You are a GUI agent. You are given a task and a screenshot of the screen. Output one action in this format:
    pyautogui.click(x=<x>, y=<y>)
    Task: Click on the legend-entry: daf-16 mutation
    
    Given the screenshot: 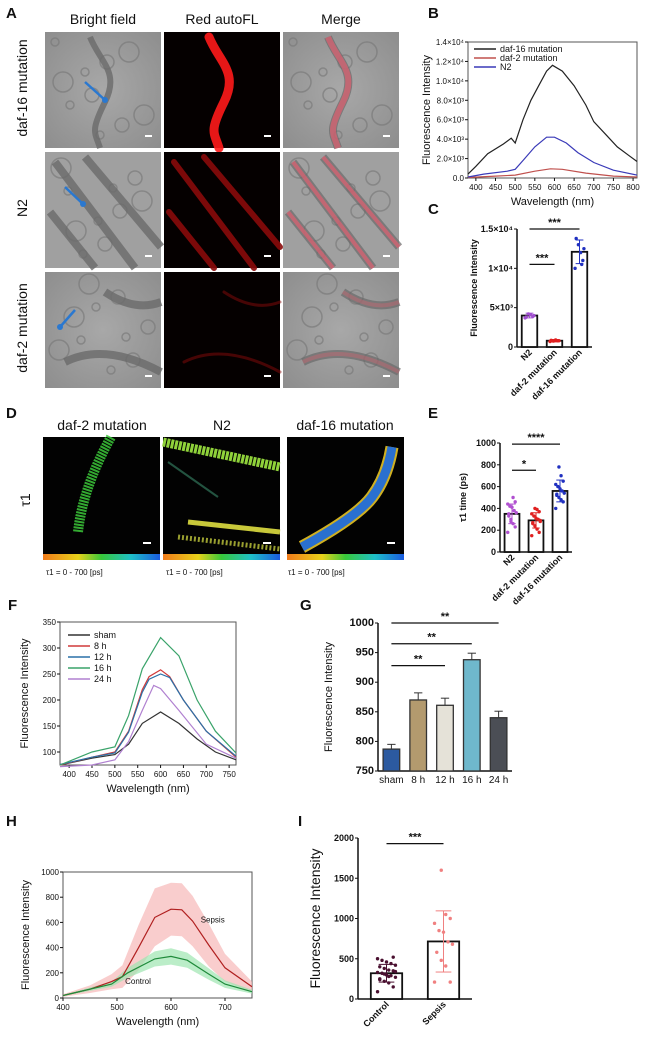 What is the action you would take?
    pyautogui.click(x=531, y=49)
    